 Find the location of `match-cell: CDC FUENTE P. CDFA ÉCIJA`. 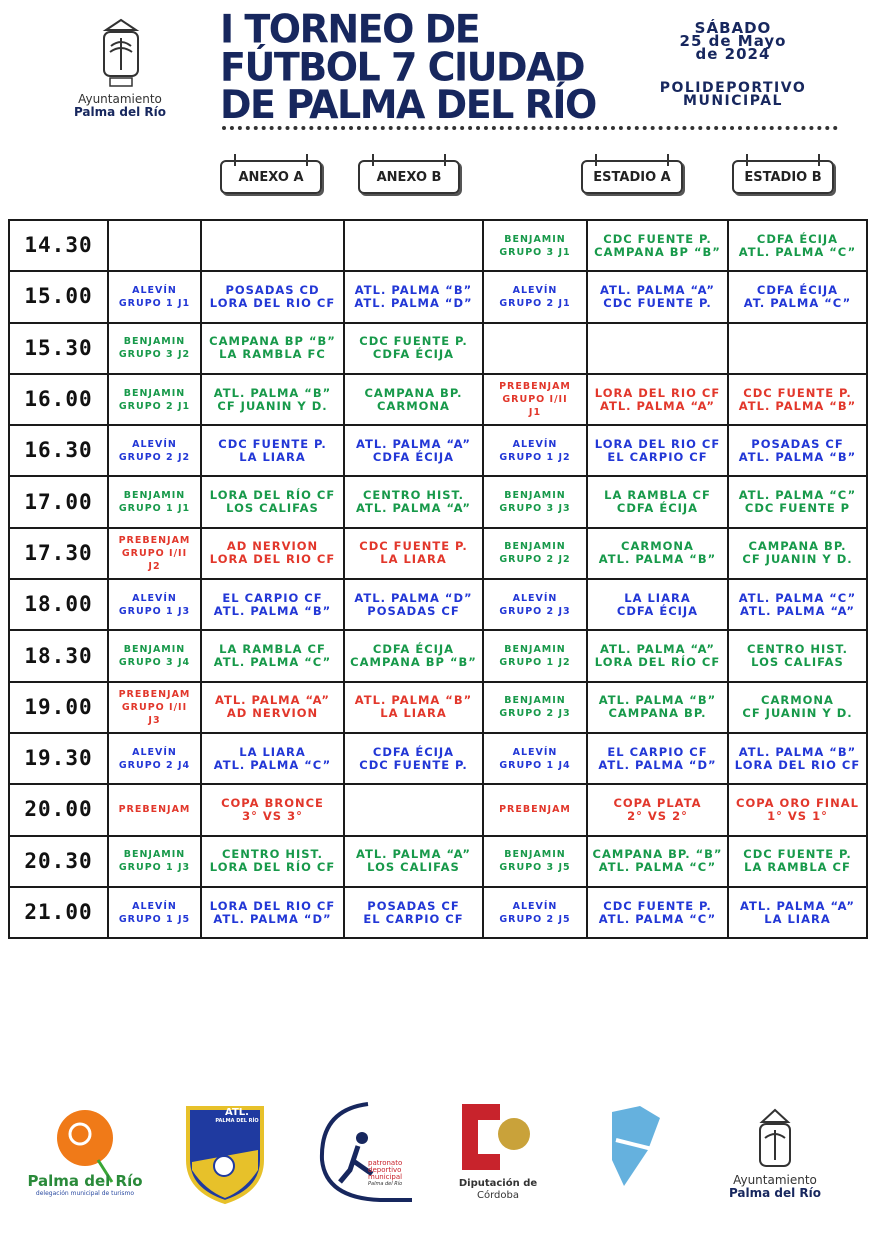

match-cell: CDC FUENTE P. CDFA ÉCIJA is located at coordinates (413, 348).